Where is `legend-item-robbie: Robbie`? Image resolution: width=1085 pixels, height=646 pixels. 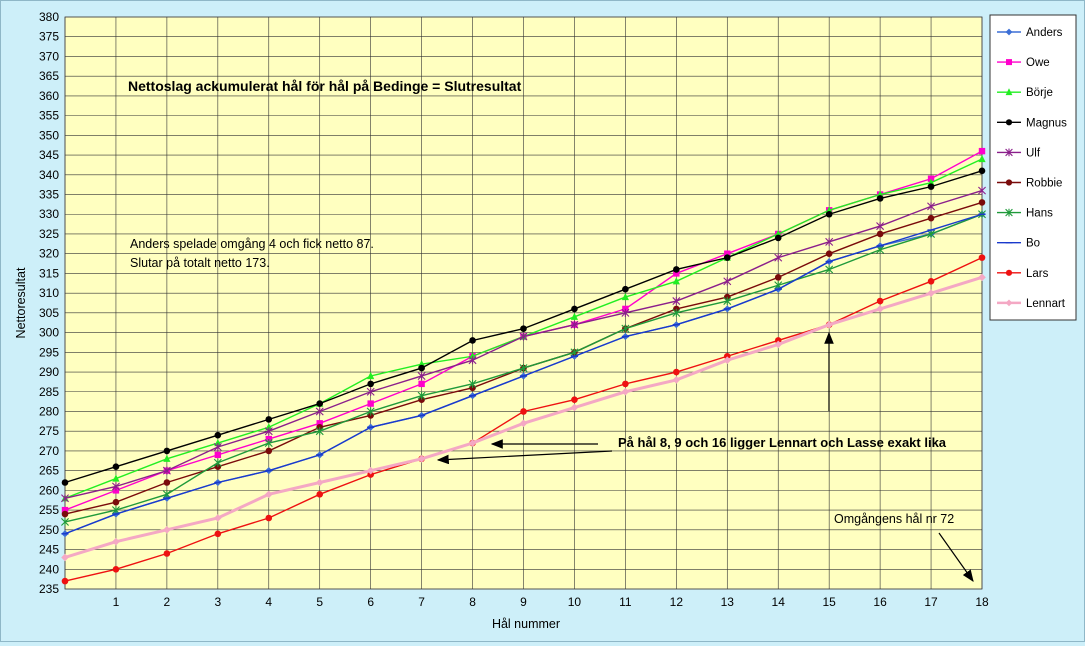
legend-item-robbie: Robbie is located at coordinates (1029, 184).